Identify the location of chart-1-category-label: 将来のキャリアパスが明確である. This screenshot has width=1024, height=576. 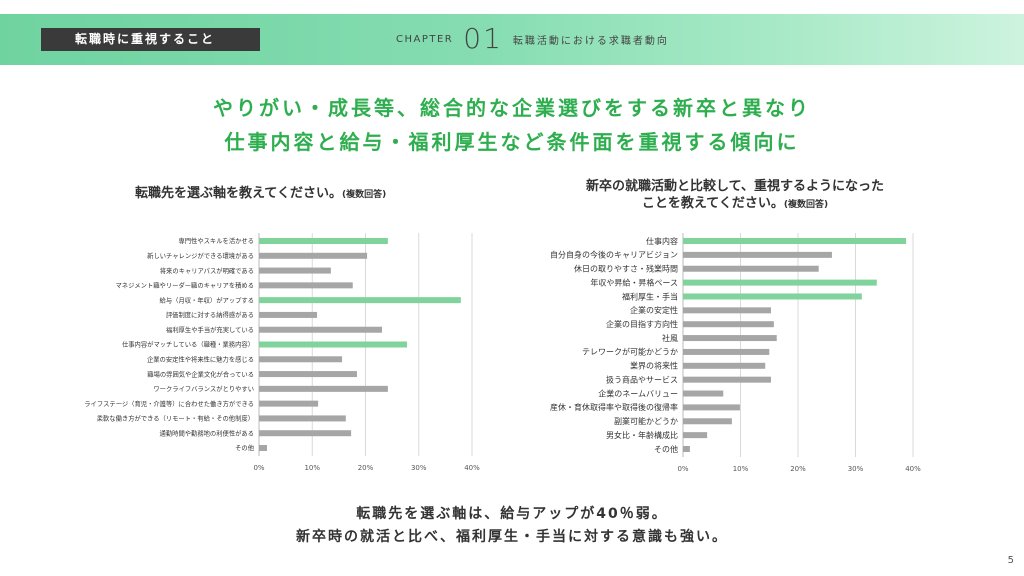
(207, 270).